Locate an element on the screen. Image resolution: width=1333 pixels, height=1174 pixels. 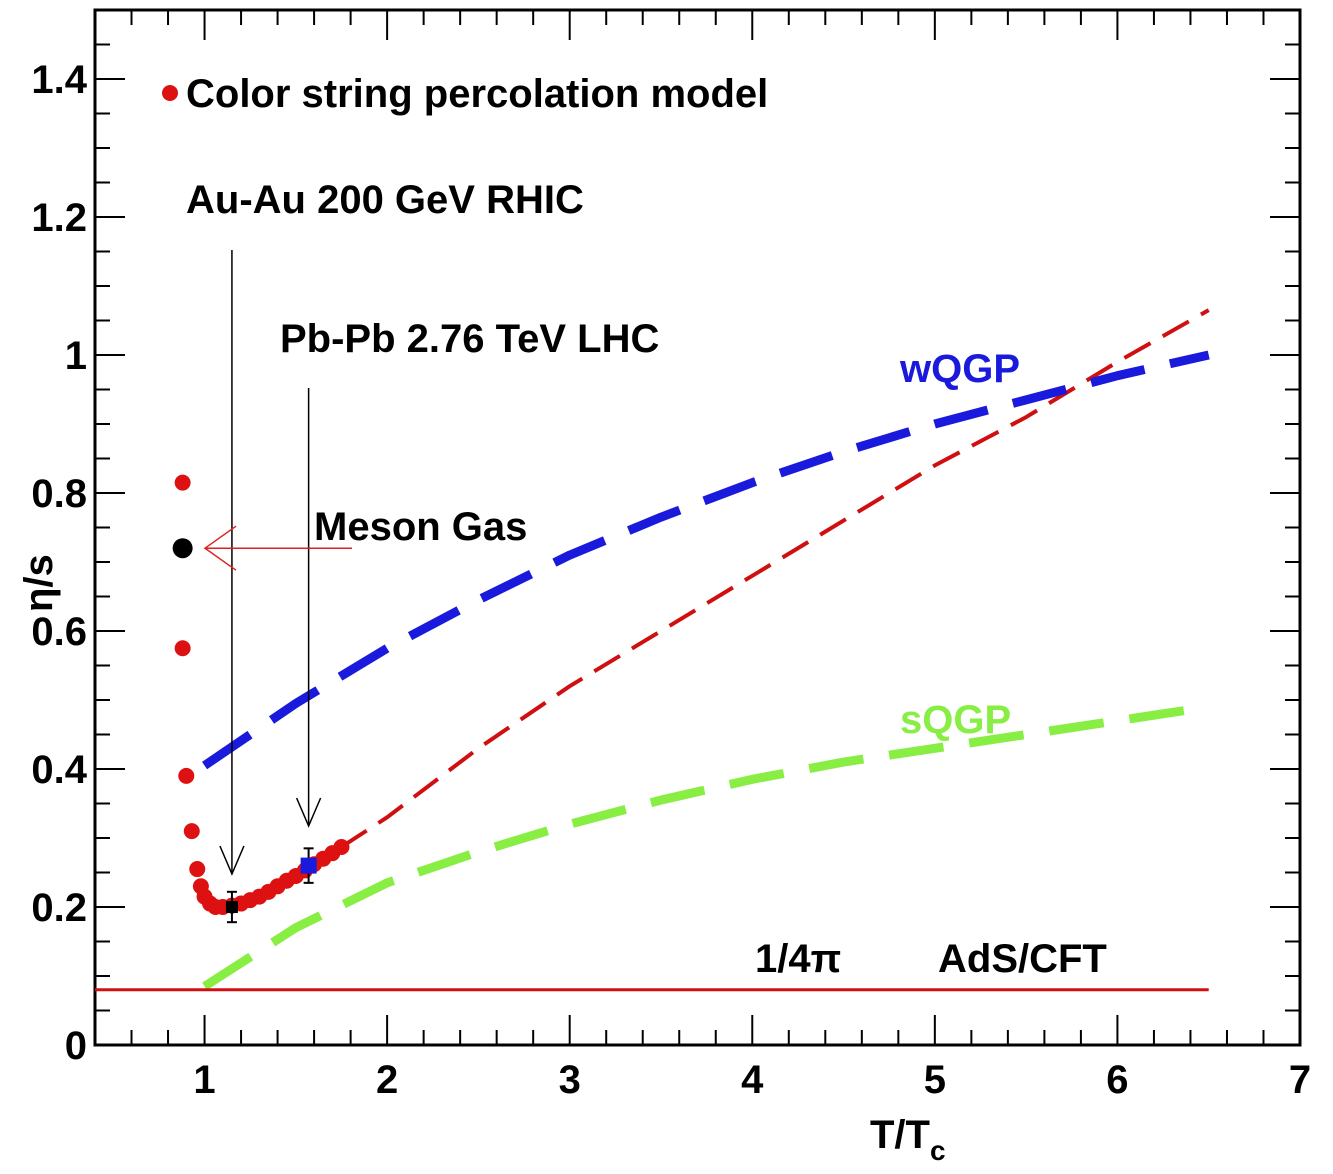
y-tick-label: 1.4 is located at coordinates (59, 80).